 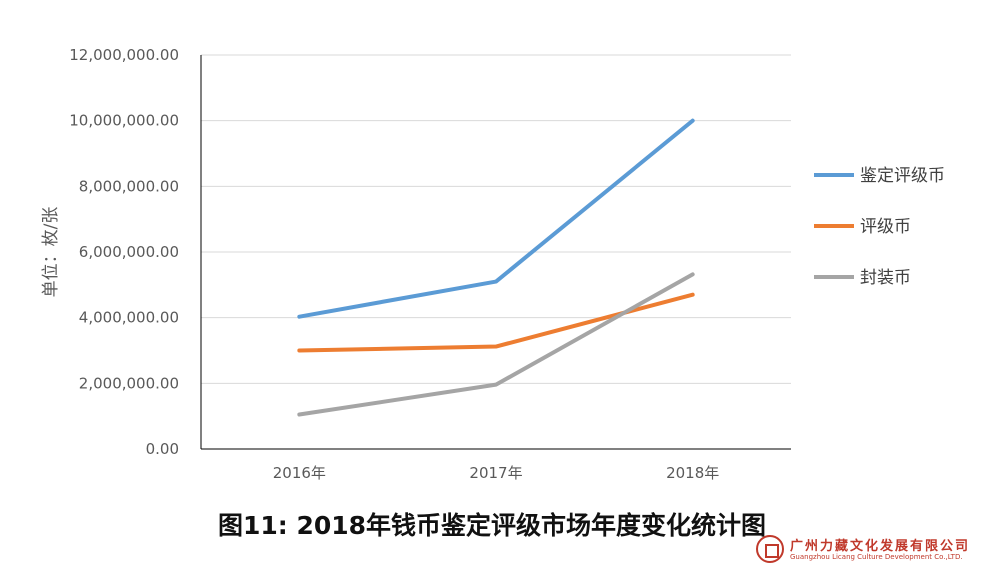 What do you see at coordinates (124, 55) in the screenshot?
I see `y-tick-label: 12,000,000.00` at bounding box center [124, 55].